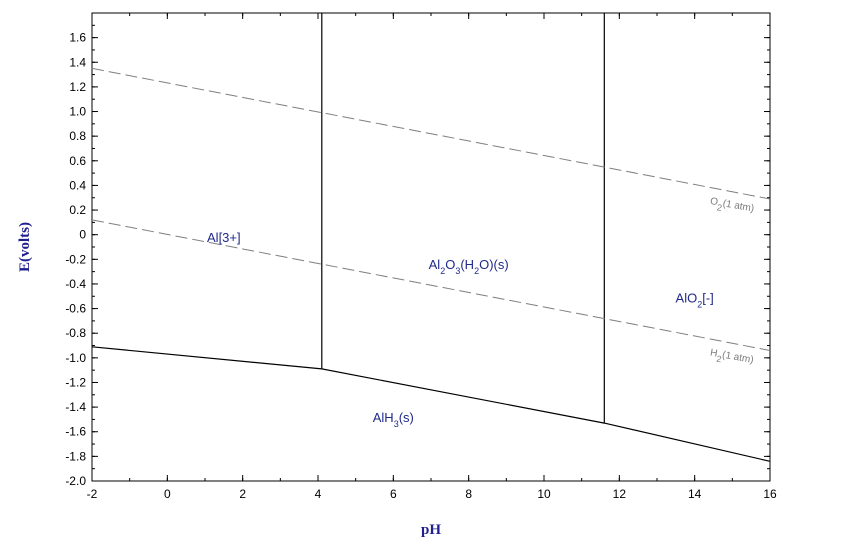 This screenshot has width=866, height=549. What do you see at coordinates (431, 530) in the screenshot?
I see `x-axis-title: pH` at bounding box center [431, 530].